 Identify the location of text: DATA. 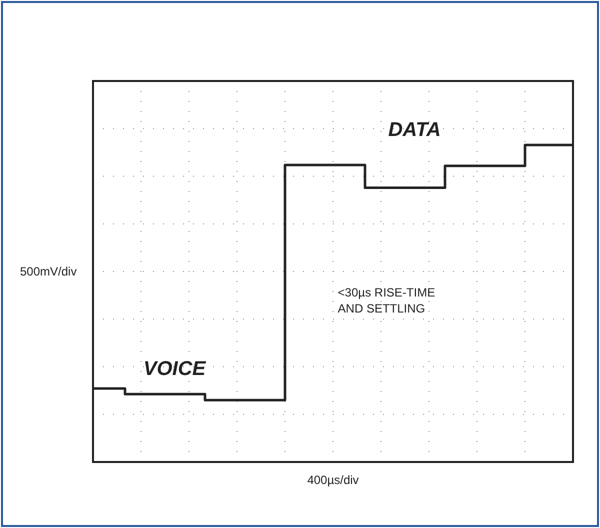
(414, 130).